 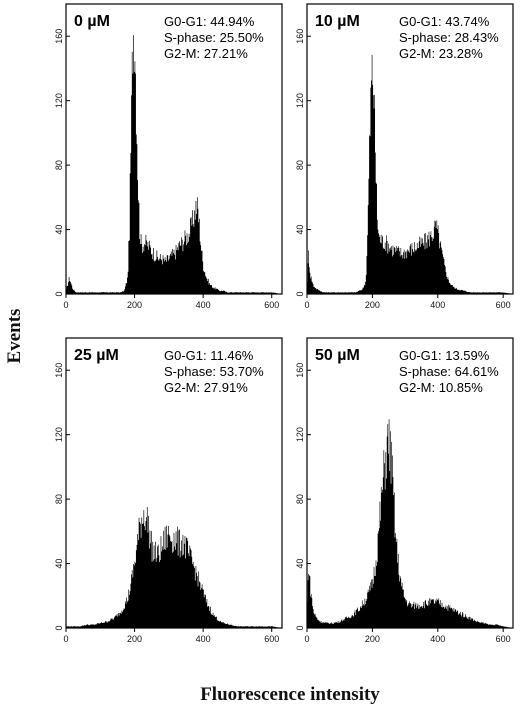 What do you see at coordinates (449, 371) in the screenshot?
I see `phase-stat: S-phase: 64.61%` at bounding box center [449, 371].